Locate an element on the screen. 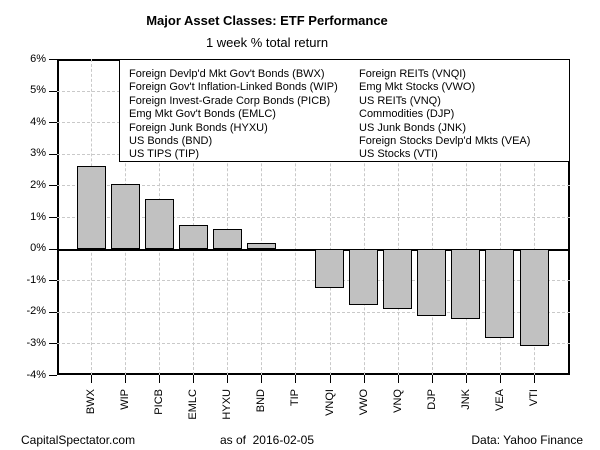 This screenshot has height=450, width=600. y-tick-label: 5% is located at coordinates (38, 90).